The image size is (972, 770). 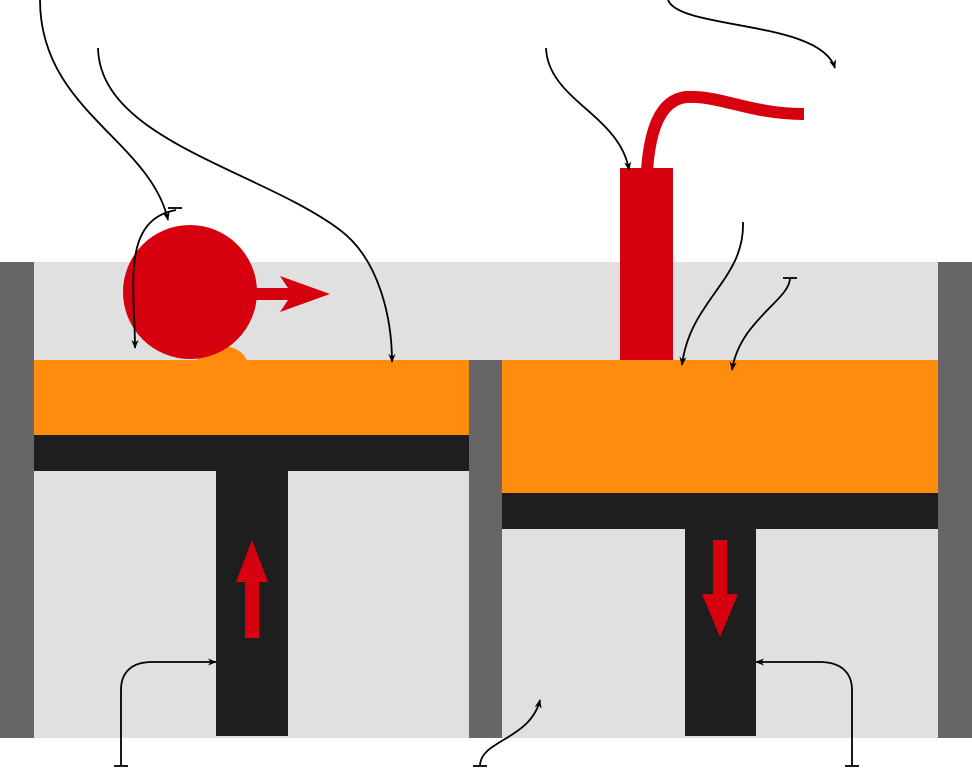 What do you see at coordinates (190, 292) in the screenshot?
I see `roller` at bounding box center [190, 292].